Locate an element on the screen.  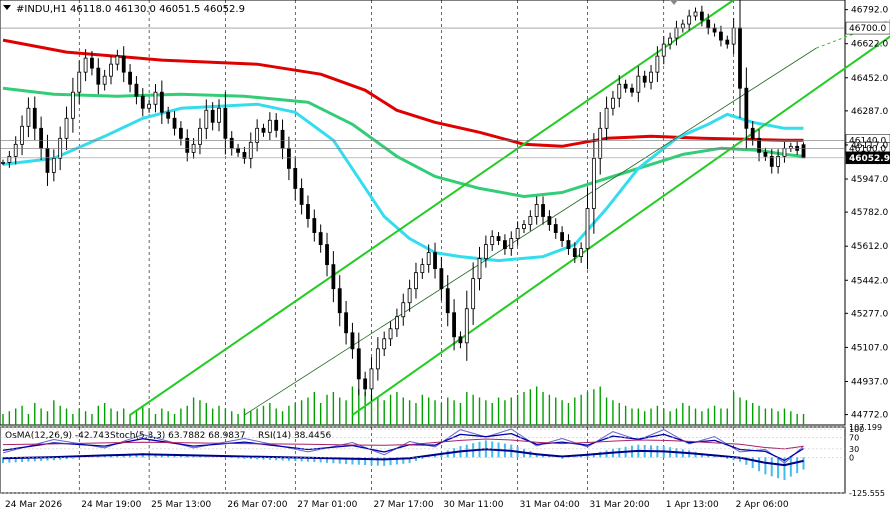
rsi-line is located at coordinates (403, 444).